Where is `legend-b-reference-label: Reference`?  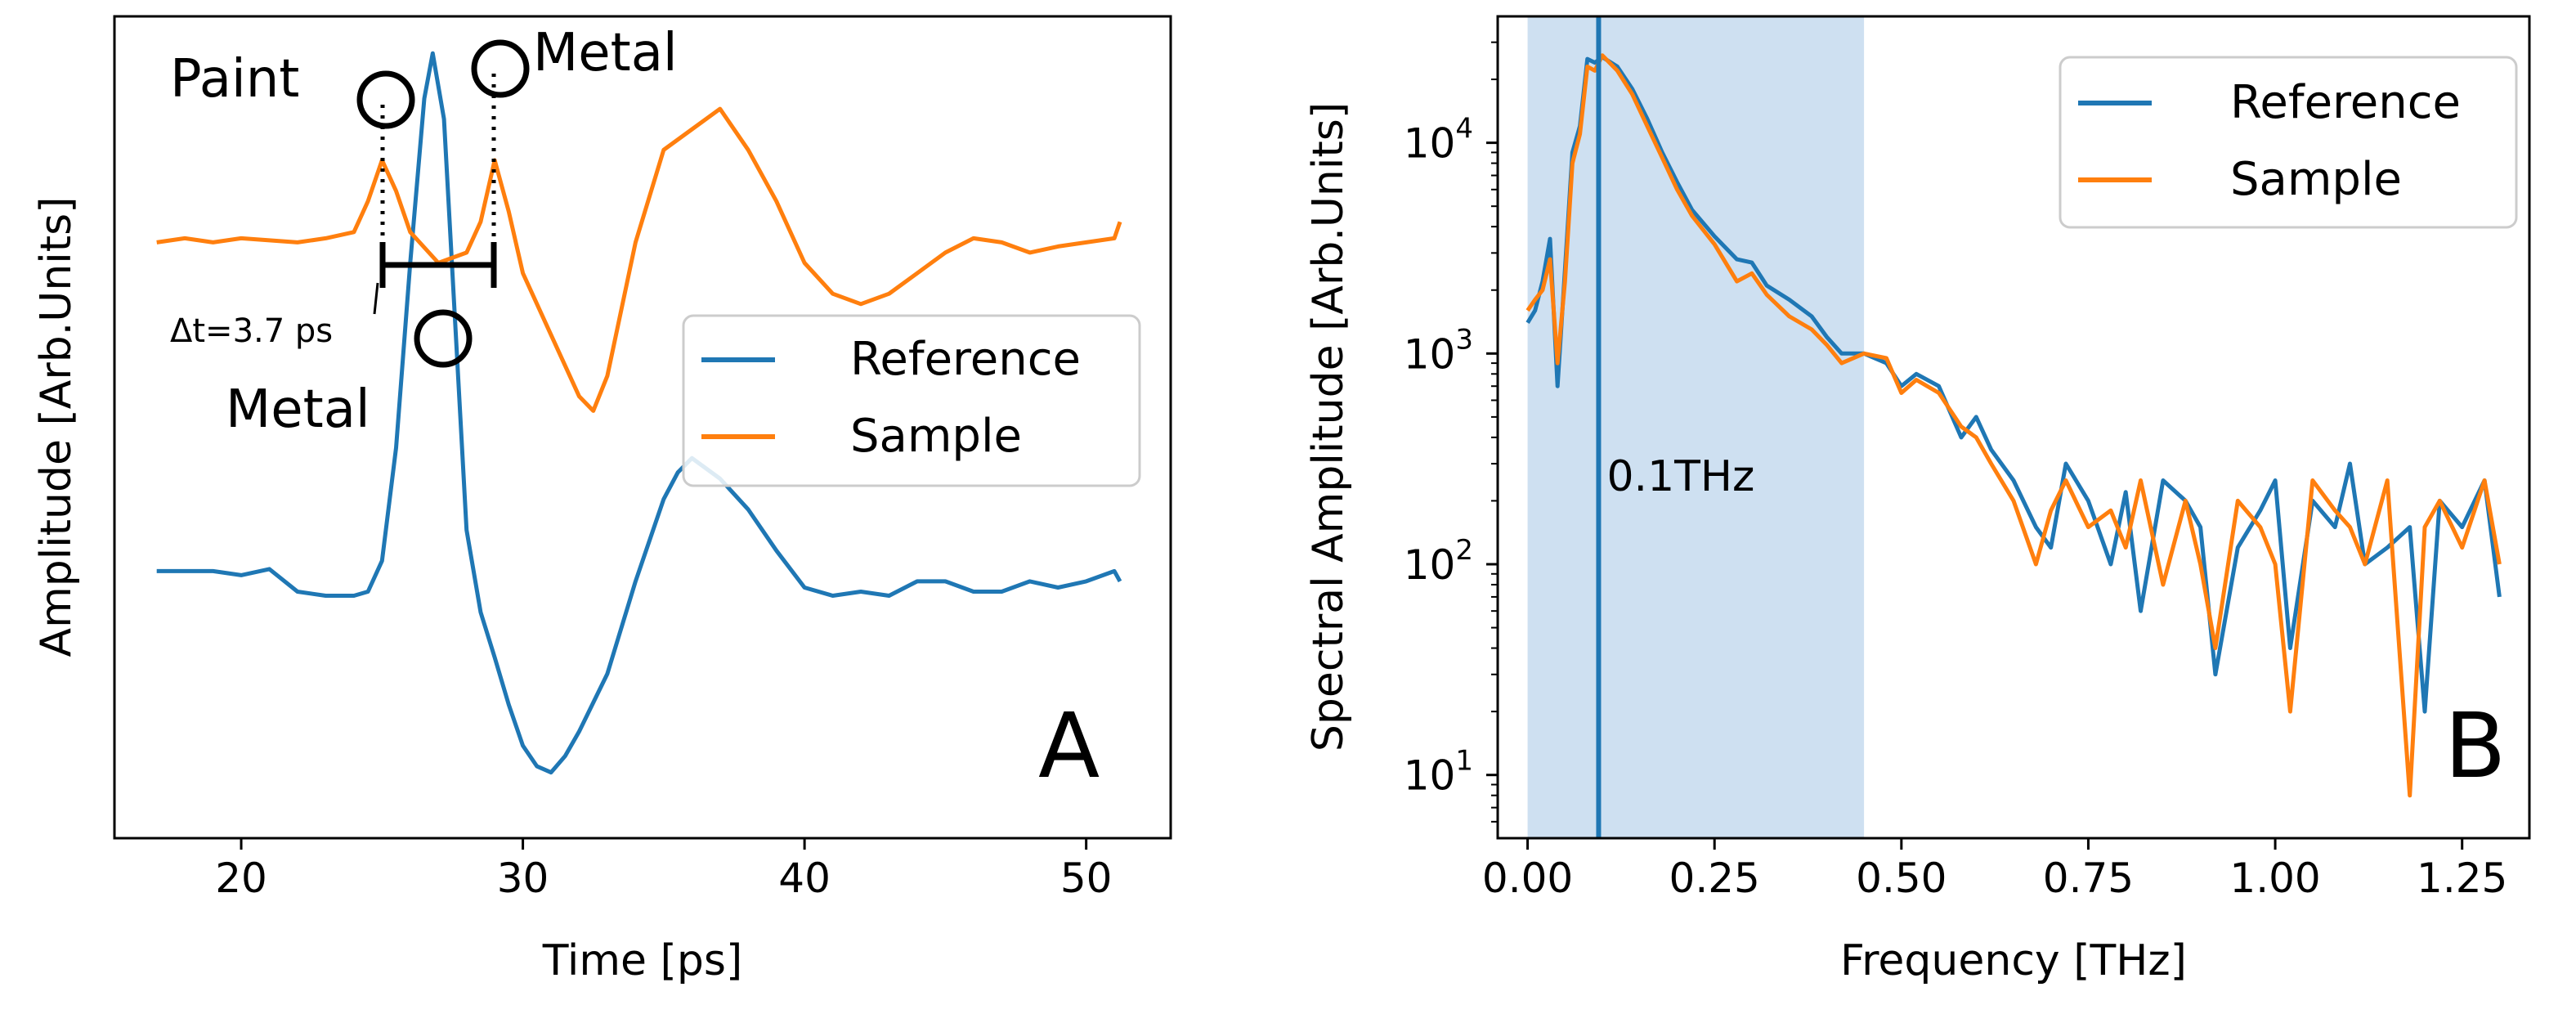 legend-b-reference-label: Reference is located at coordinates (2345, 103).